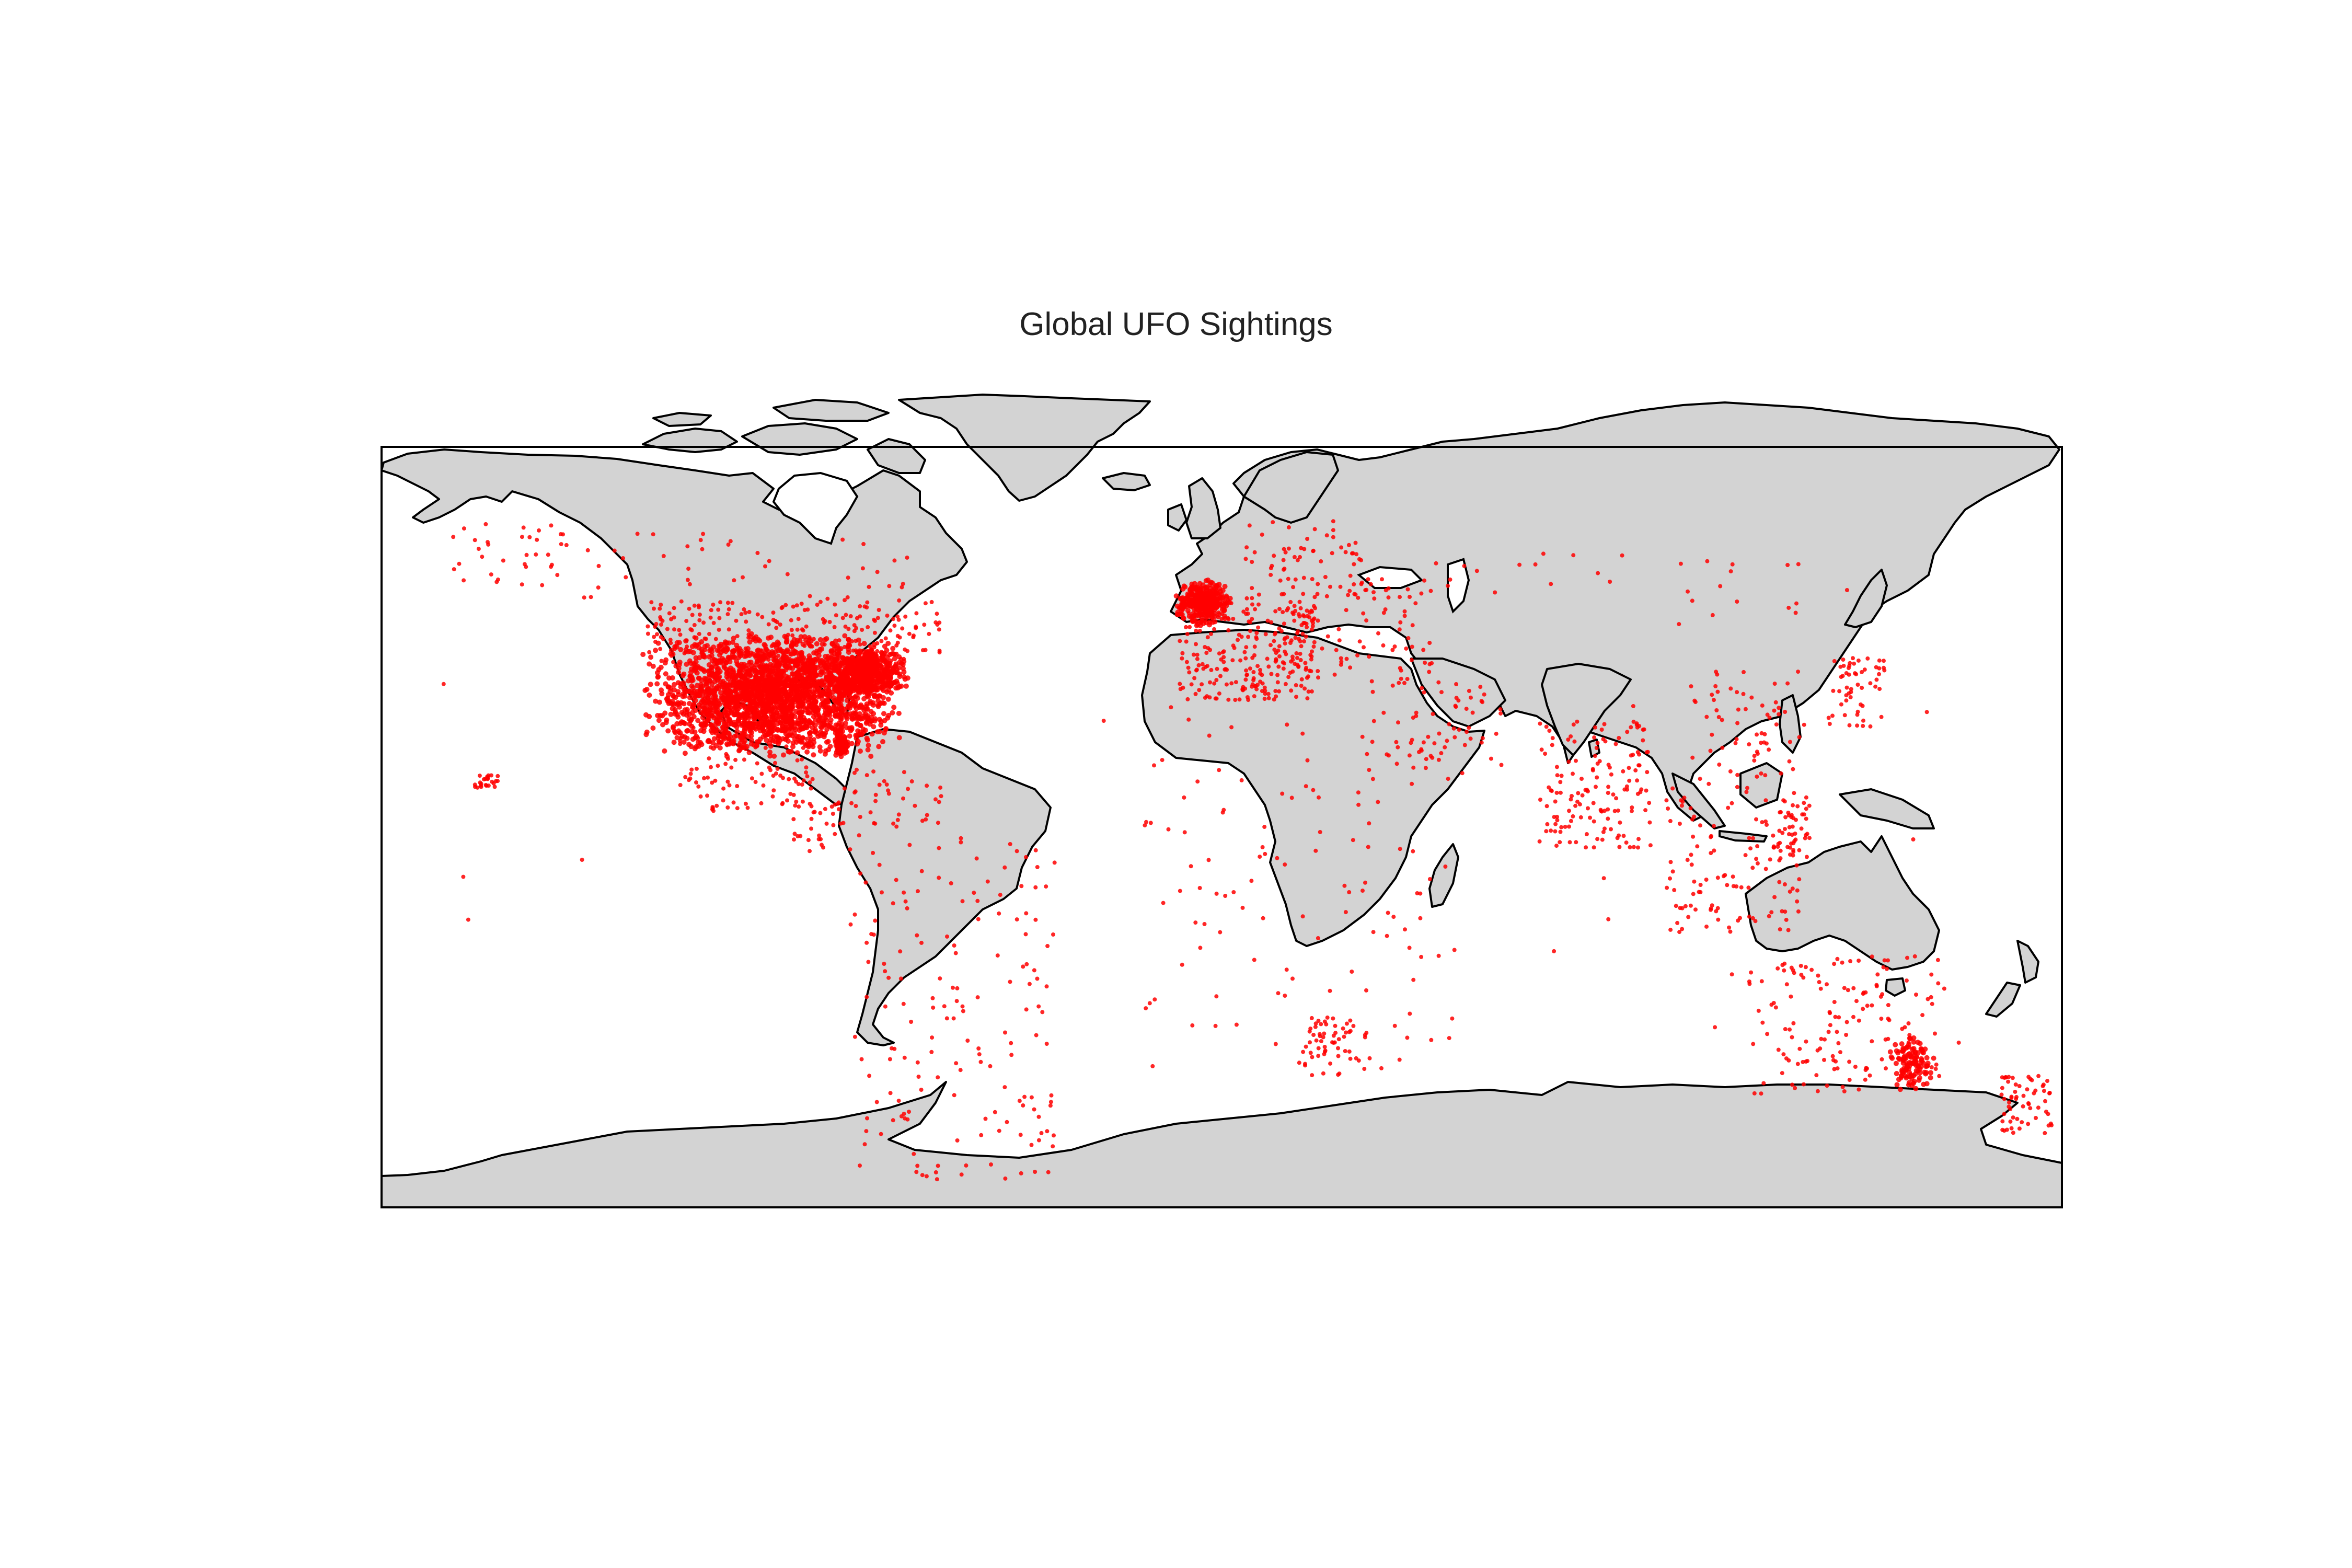 The height and width of the screenshot is (1568, 2352). Describe the element at coordinates (1443, 875) in the screenshot. I see `madagascar` at that location.